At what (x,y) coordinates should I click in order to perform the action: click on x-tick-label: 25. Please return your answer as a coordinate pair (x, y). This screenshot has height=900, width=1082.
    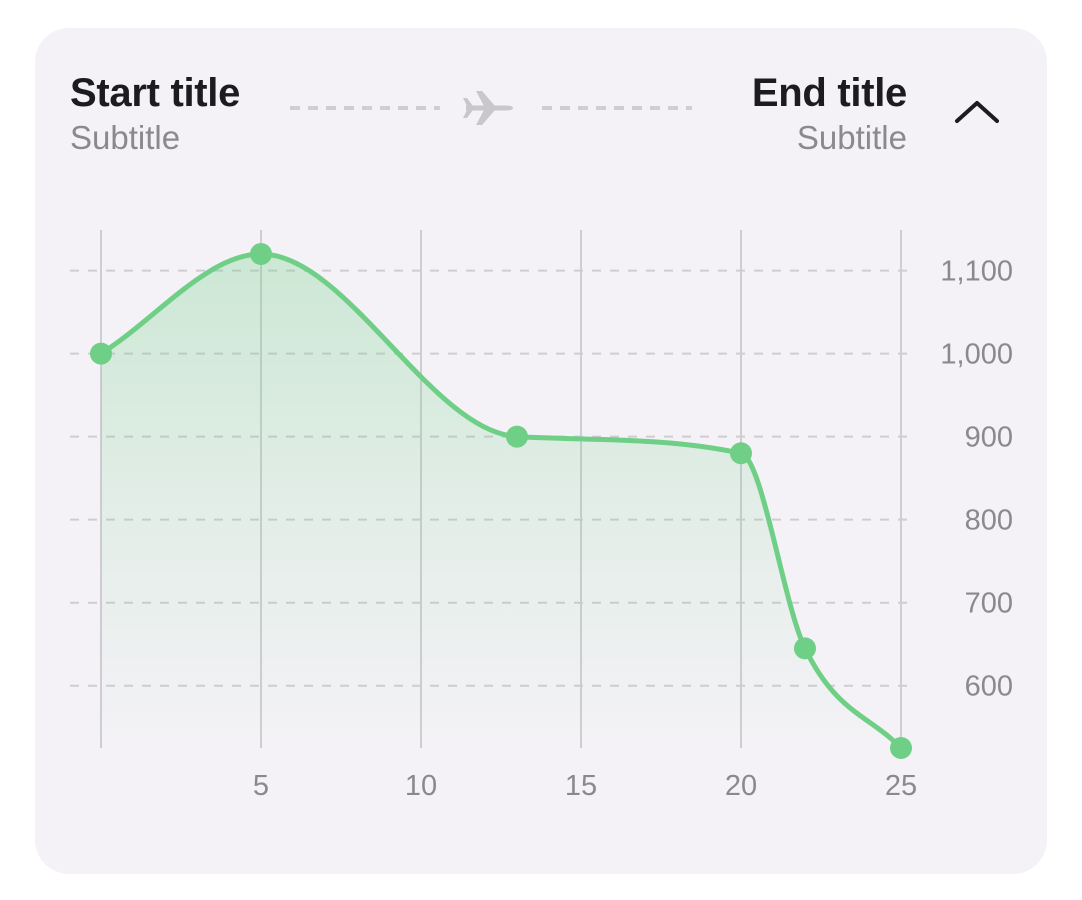
    Looking at the image, I should click on (901, 786).